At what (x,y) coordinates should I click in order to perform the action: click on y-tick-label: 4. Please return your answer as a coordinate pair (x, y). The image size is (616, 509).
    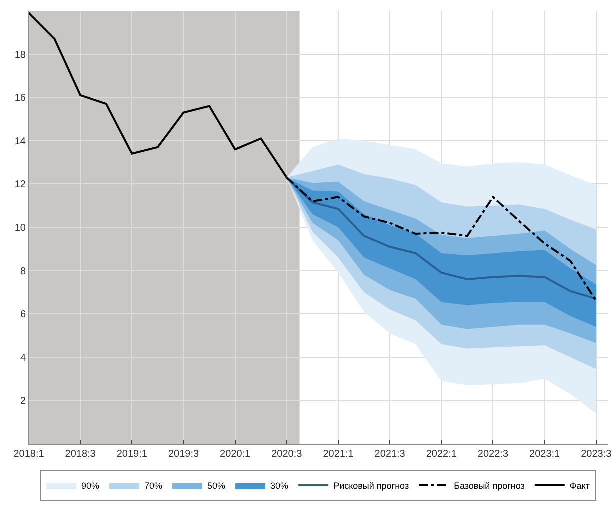
    Looking at the image, I should click on (23, 358).